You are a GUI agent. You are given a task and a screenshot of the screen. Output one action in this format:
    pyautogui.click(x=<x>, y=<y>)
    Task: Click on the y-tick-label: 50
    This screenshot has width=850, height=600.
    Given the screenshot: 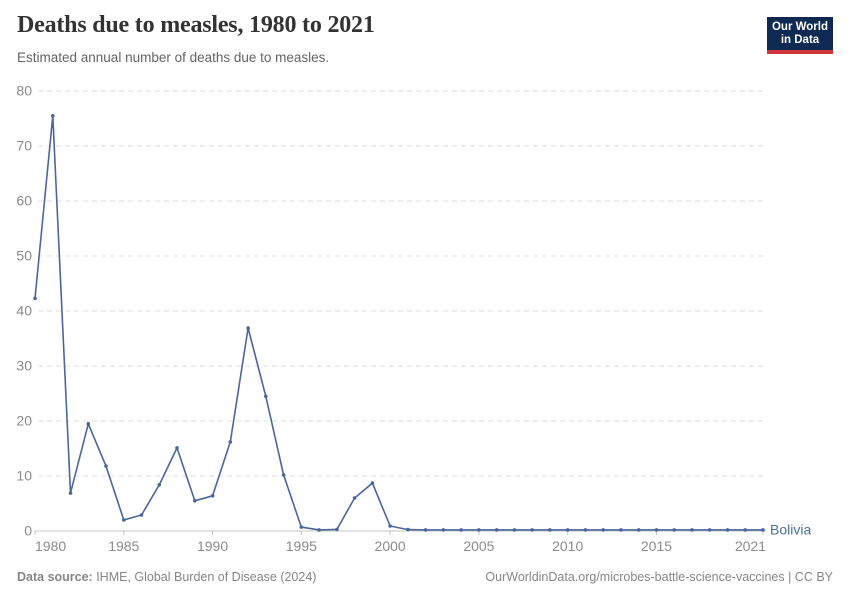 What is the action you would take?
    pyautogui.click(x=24, y=256)
    